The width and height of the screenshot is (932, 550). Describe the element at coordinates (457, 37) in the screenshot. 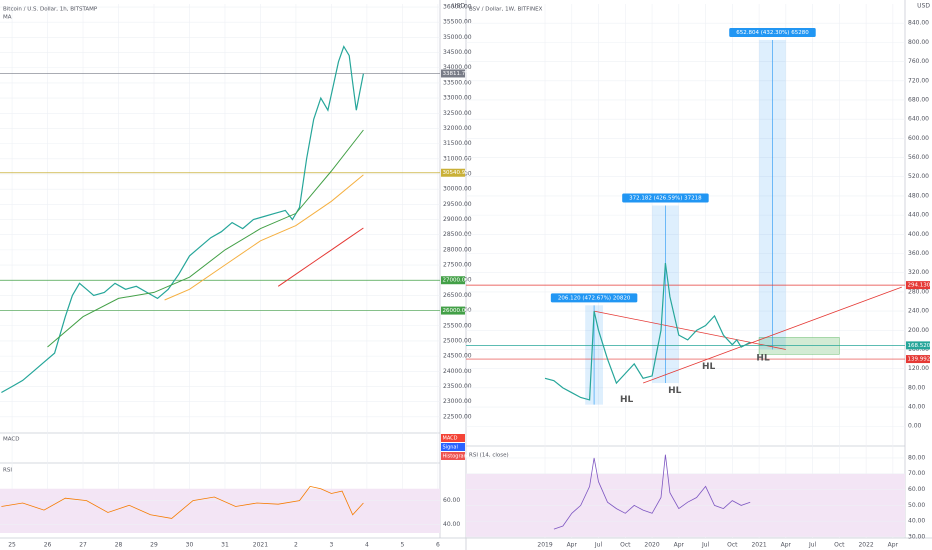

I see `y-tick-label: 35000.00` at that location.